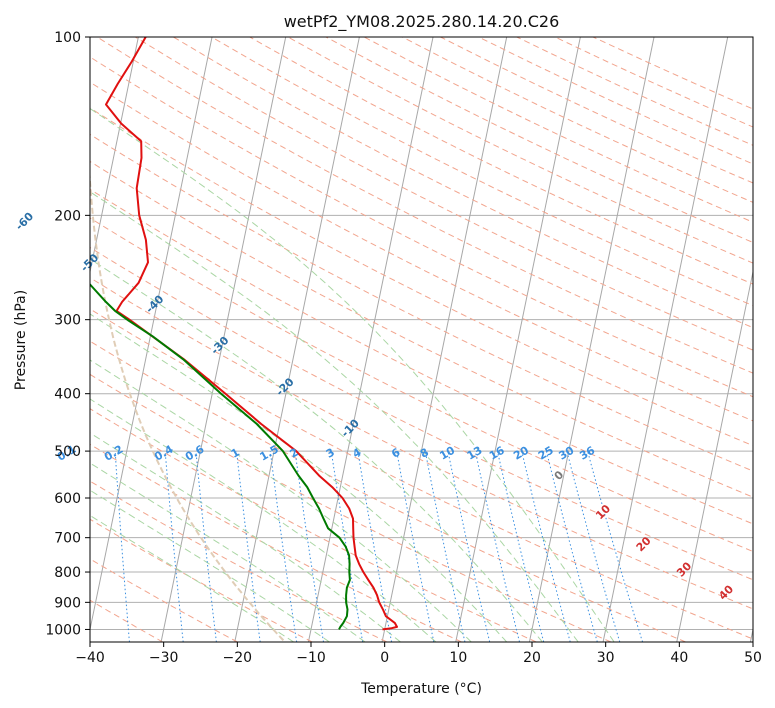  Describe the element at coordinates (67, 395) in the screenshot. I see `y-tick-label: 400` at that location.